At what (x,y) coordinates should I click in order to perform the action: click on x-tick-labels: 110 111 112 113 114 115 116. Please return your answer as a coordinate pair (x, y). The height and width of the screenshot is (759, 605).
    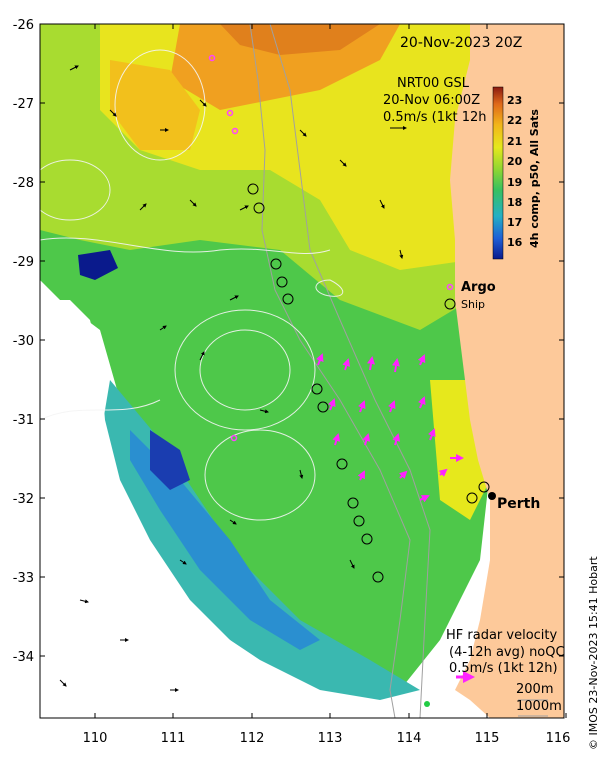
    Looking at the image, I should click on (327, 738).